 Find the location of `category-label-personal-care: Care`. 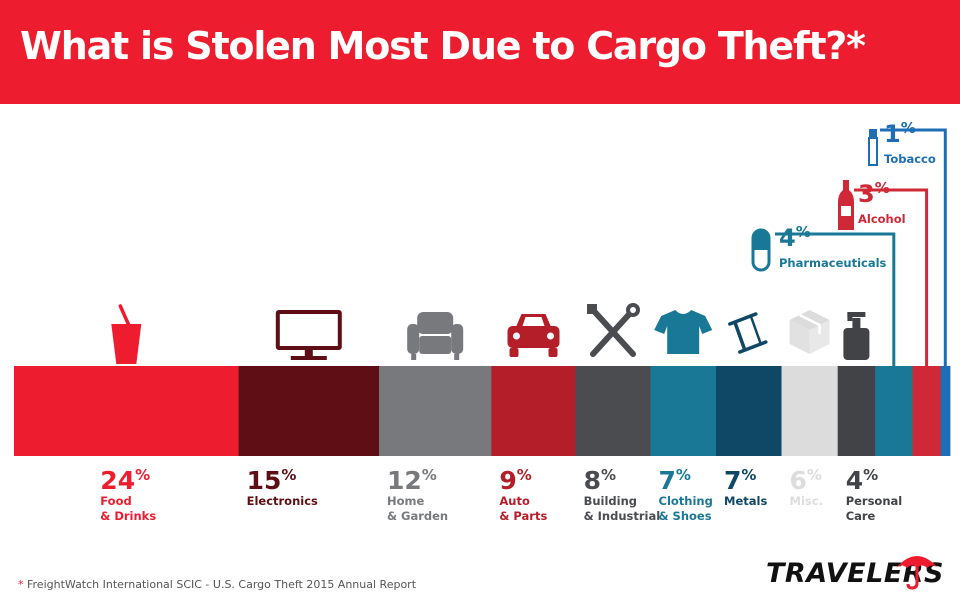

category-label-personal-care: Care is located at coordinates (861, 516).